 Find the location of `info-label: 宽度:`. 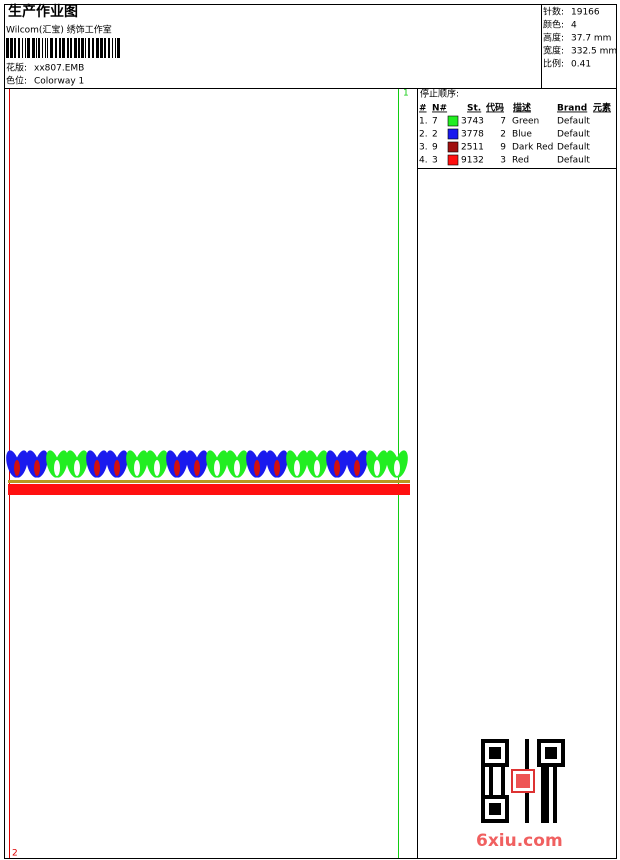

info-label: 宽度: is located at coordinates (553, 51).